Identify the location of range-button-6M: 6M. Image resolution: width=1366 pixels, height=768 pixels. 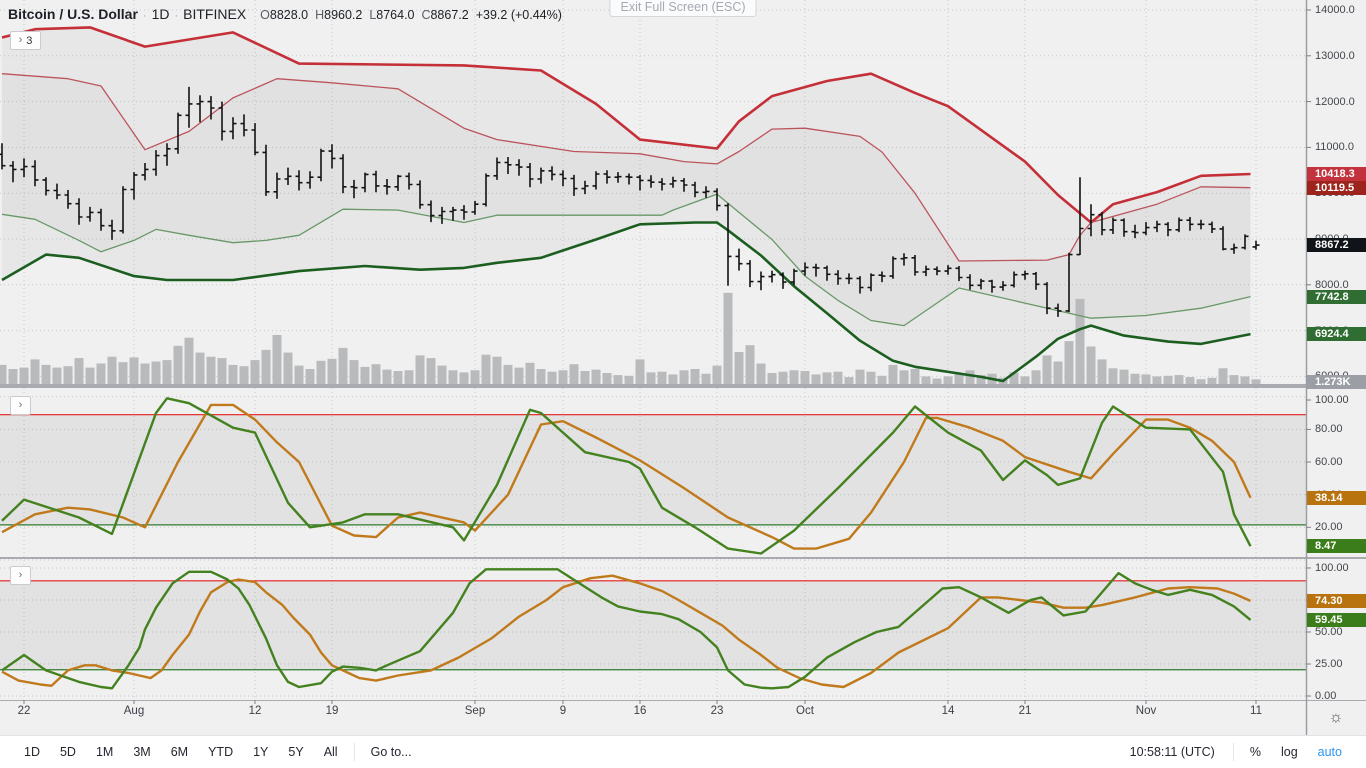
(179, 752).